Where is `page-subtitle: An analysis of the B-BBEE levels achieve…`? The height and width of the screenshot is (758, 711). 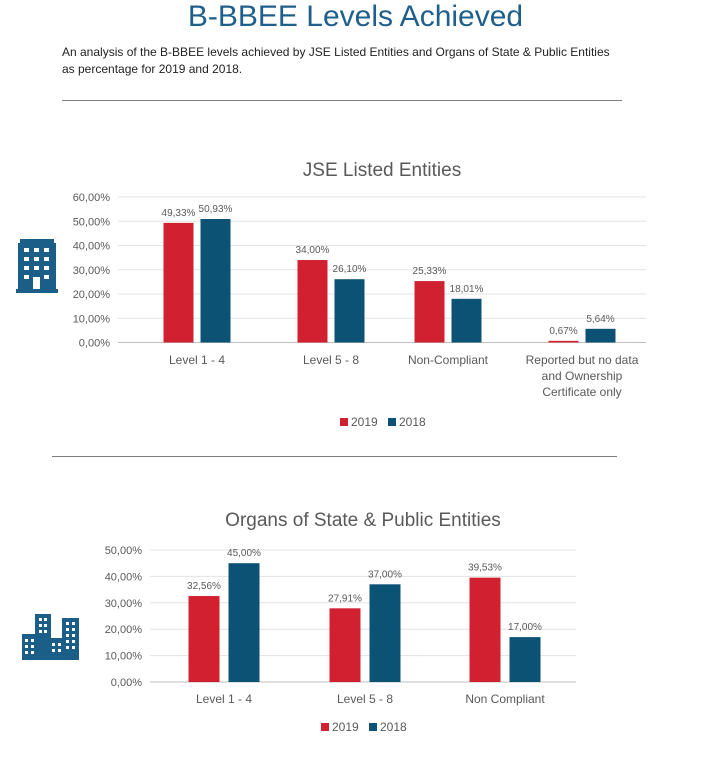 page-subtitle: An analysis of the B-BBEE levels achieve… is located at coordinates (336, 60).